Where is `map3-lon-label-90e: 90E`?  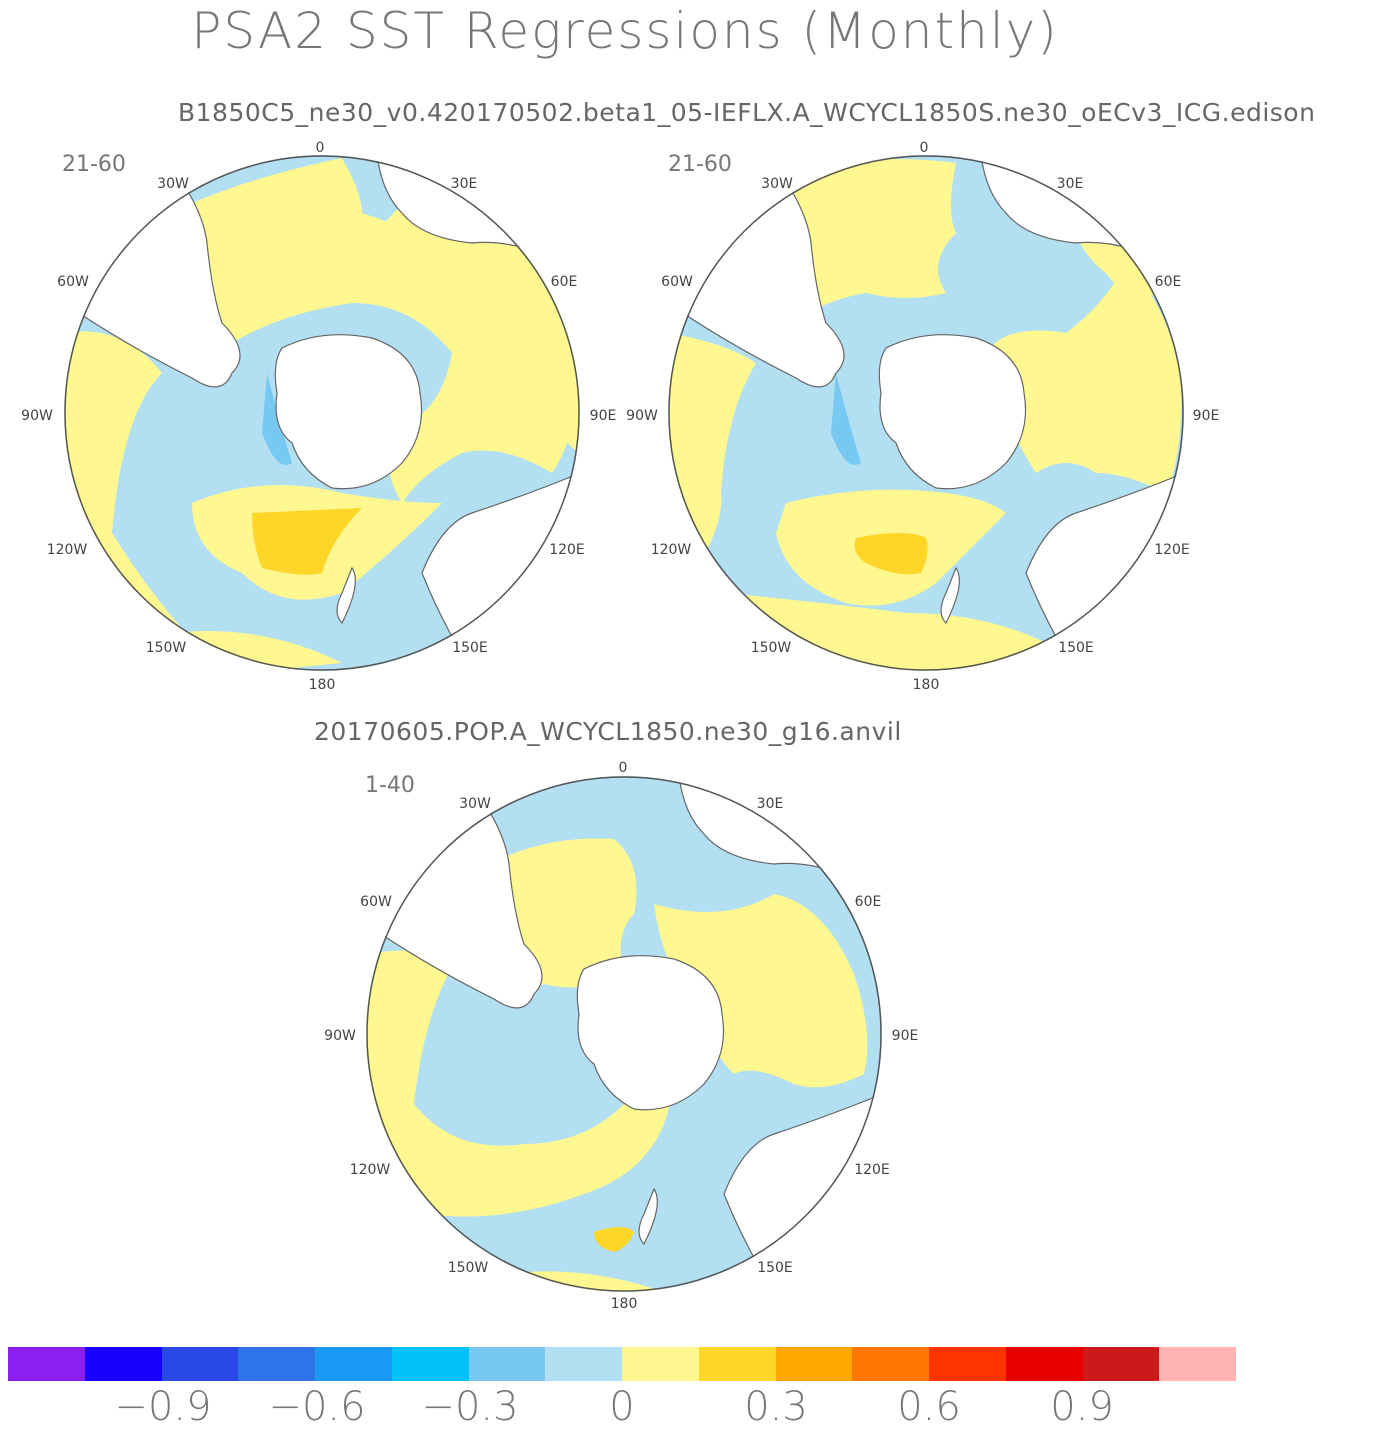
map3-lon-label-90e: 90E is located at coordinates (905, 1036).